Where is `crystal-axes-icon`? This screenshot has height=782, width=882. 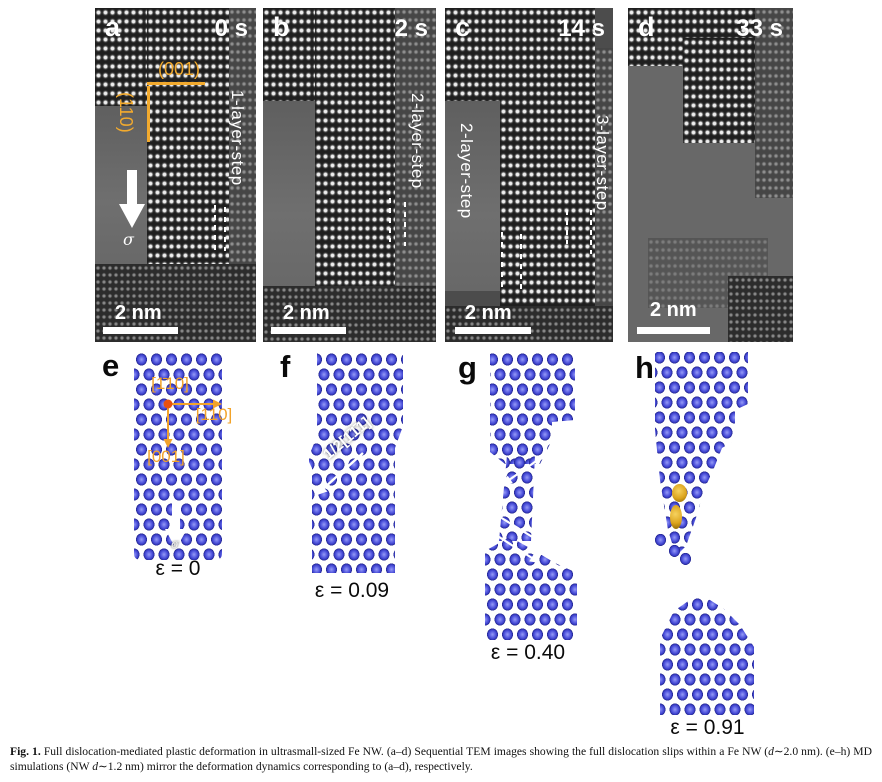
crystal-axes-icon is located at coordinates (192, 423).